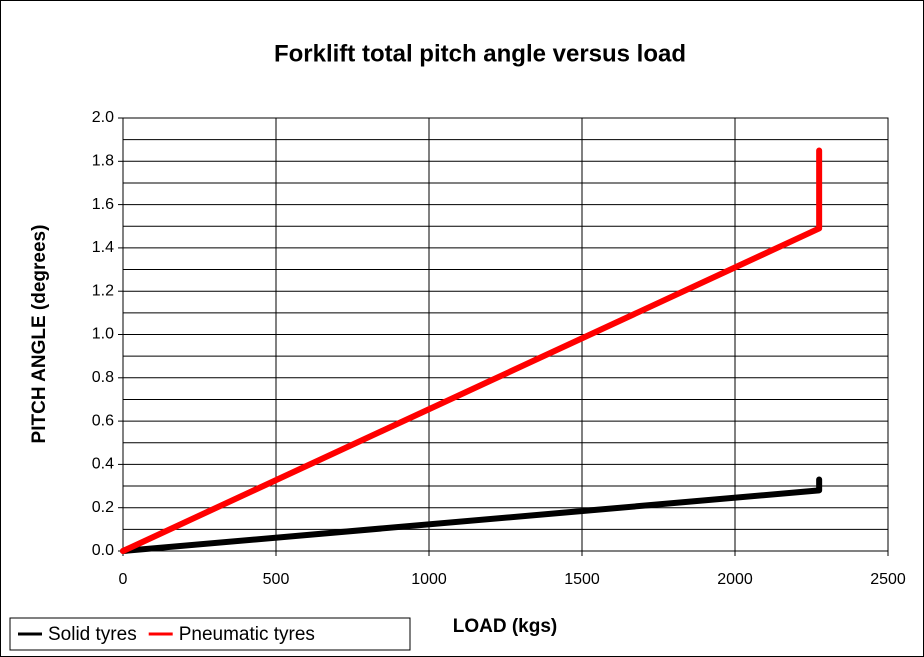 The width and height of the screenshot is (924, 657). What do you see at coordinates (103, 377) in the screenshot?
I see `y-tick-label: 0.8` at bounding box center [103, 377].